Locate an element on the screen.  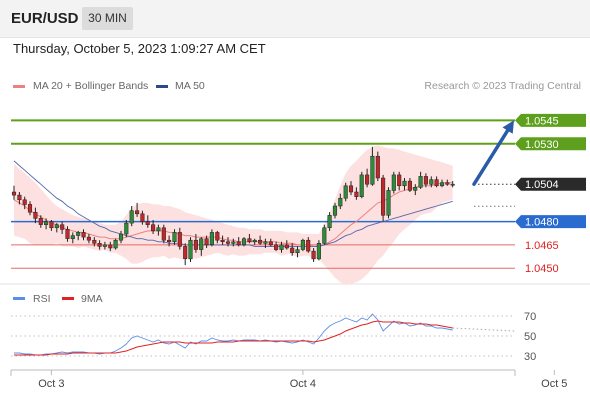
timeframe-badge: 30 MIN is located at coordinates (107, 18).